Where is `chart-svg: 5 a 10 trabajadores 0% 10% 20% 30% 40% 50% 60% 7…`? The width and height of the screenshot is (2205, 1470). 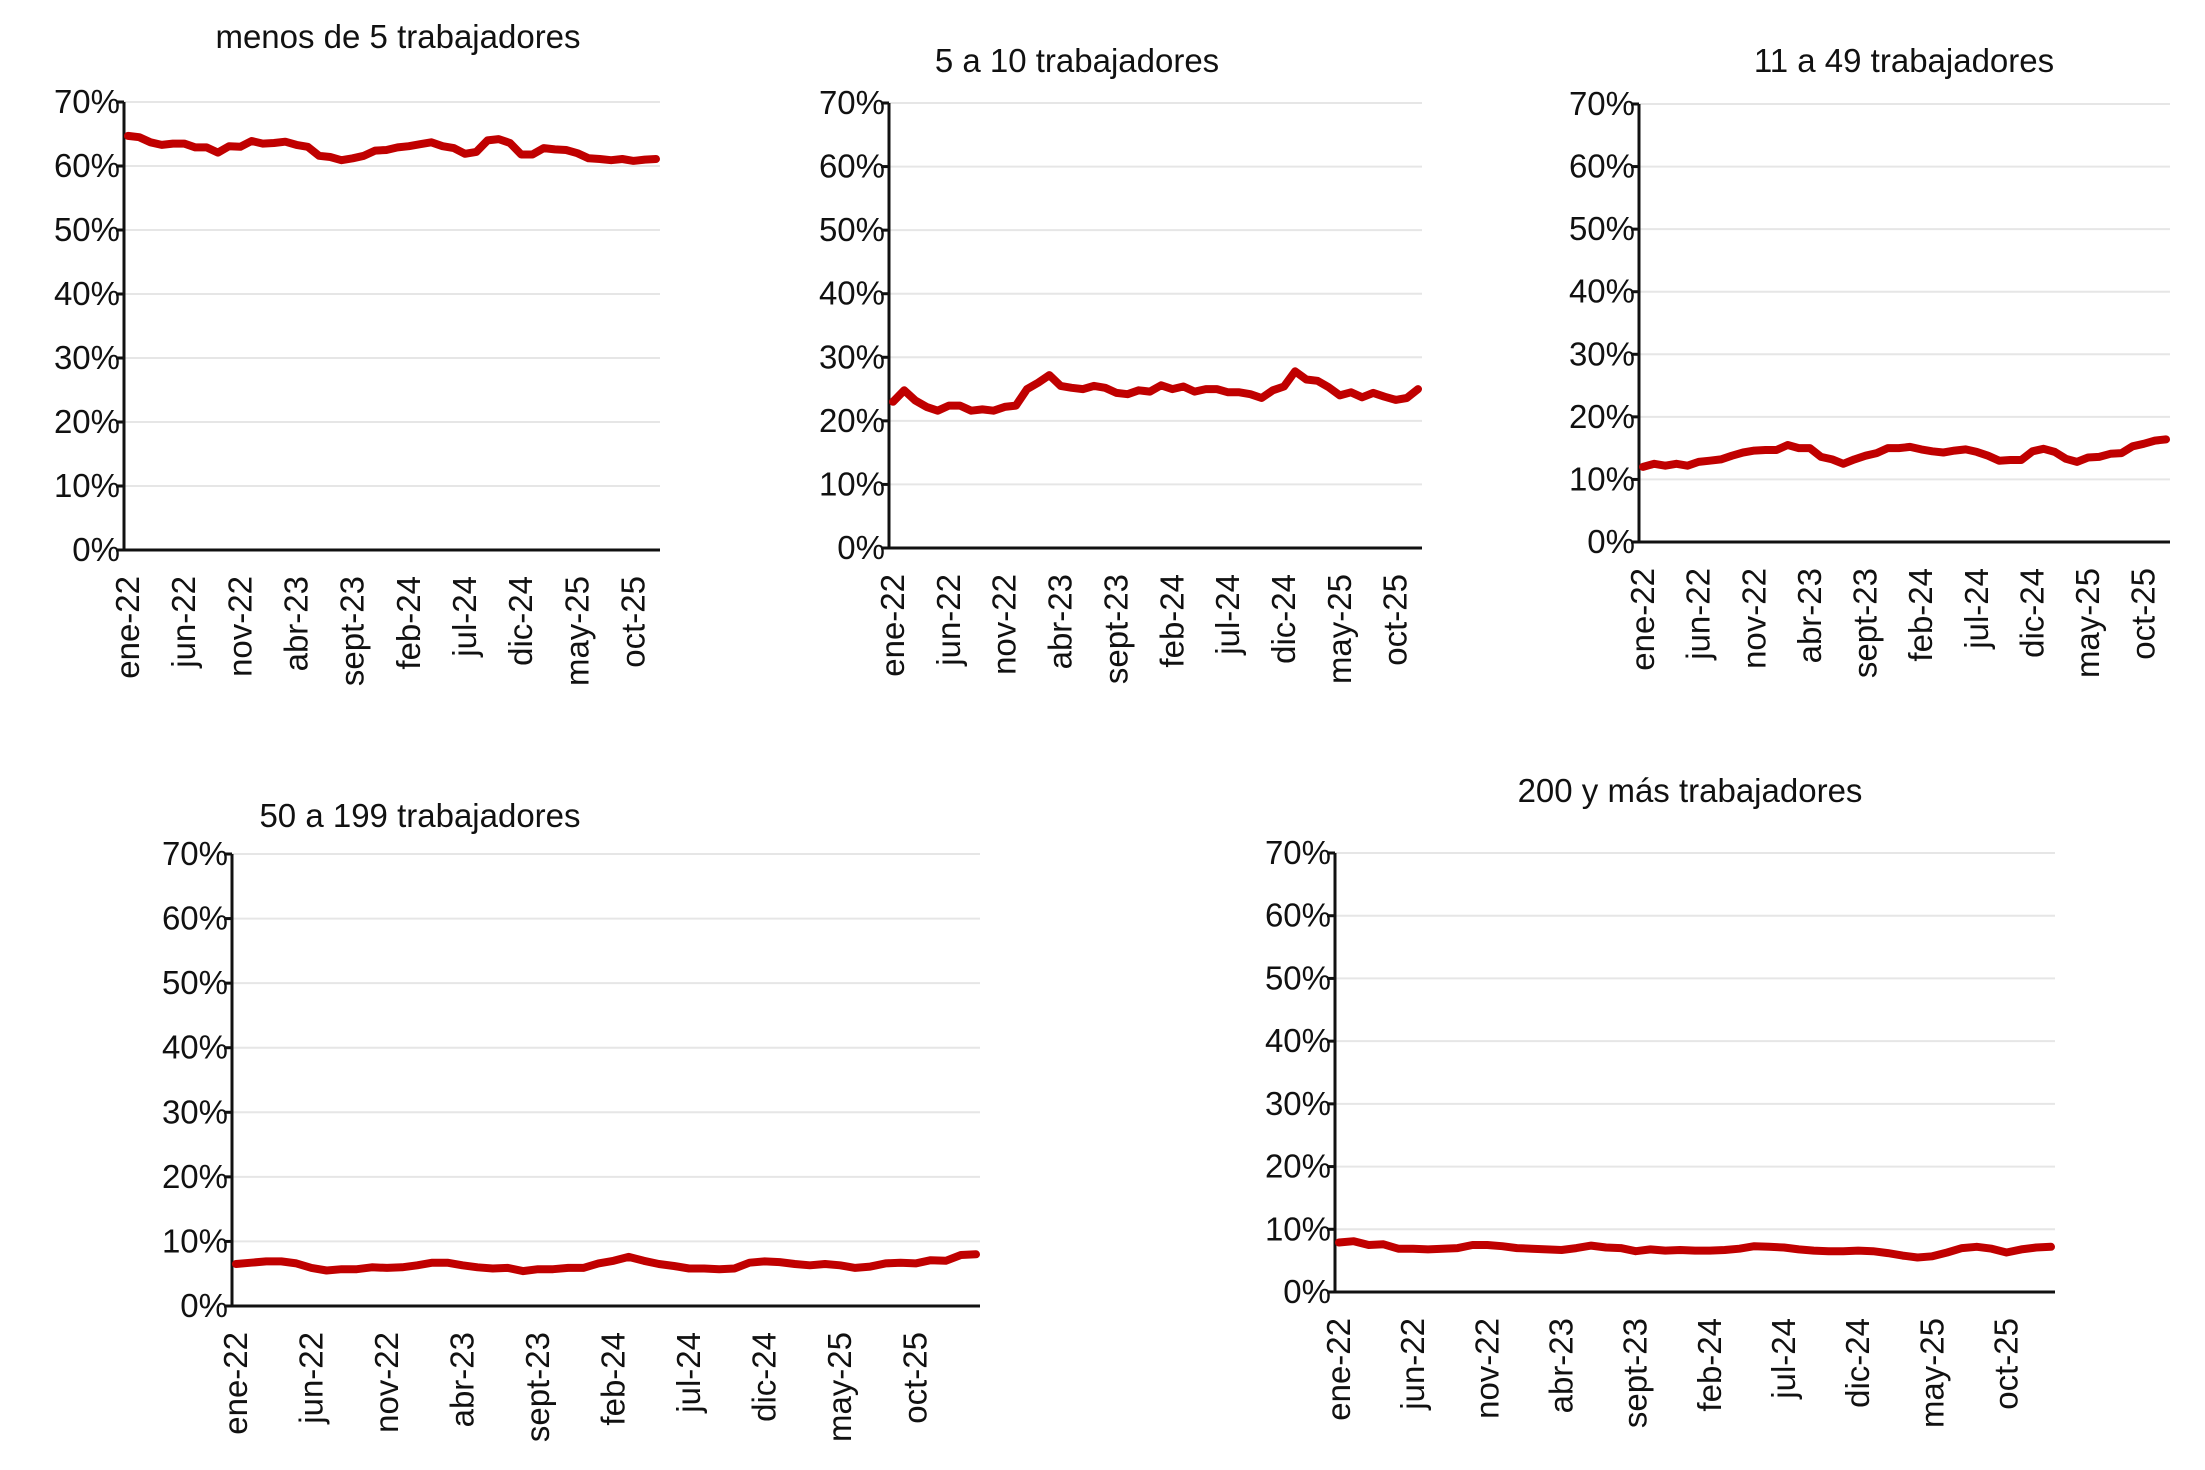
chart-svg: 5 a 10 trabajadores 0% 10% 20% 30% 40% 50% 60% 7… is located at coordinates (1120, 363).